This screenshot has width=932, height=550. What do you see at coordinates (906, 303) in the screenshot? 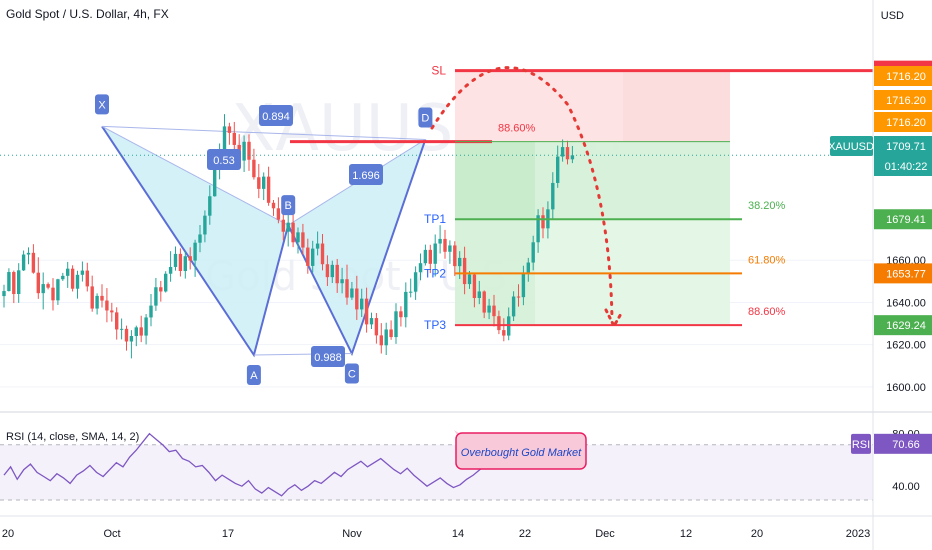
I see `price-axis-tick: 1640.00` at bounding box center [906, 303].